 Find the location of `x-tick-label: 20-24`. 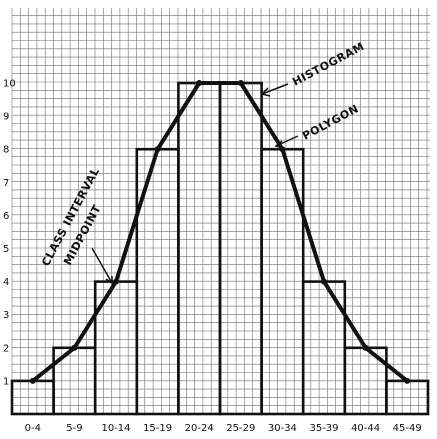

x-tick-label: 20-24 is located at coordinates (199, 428).